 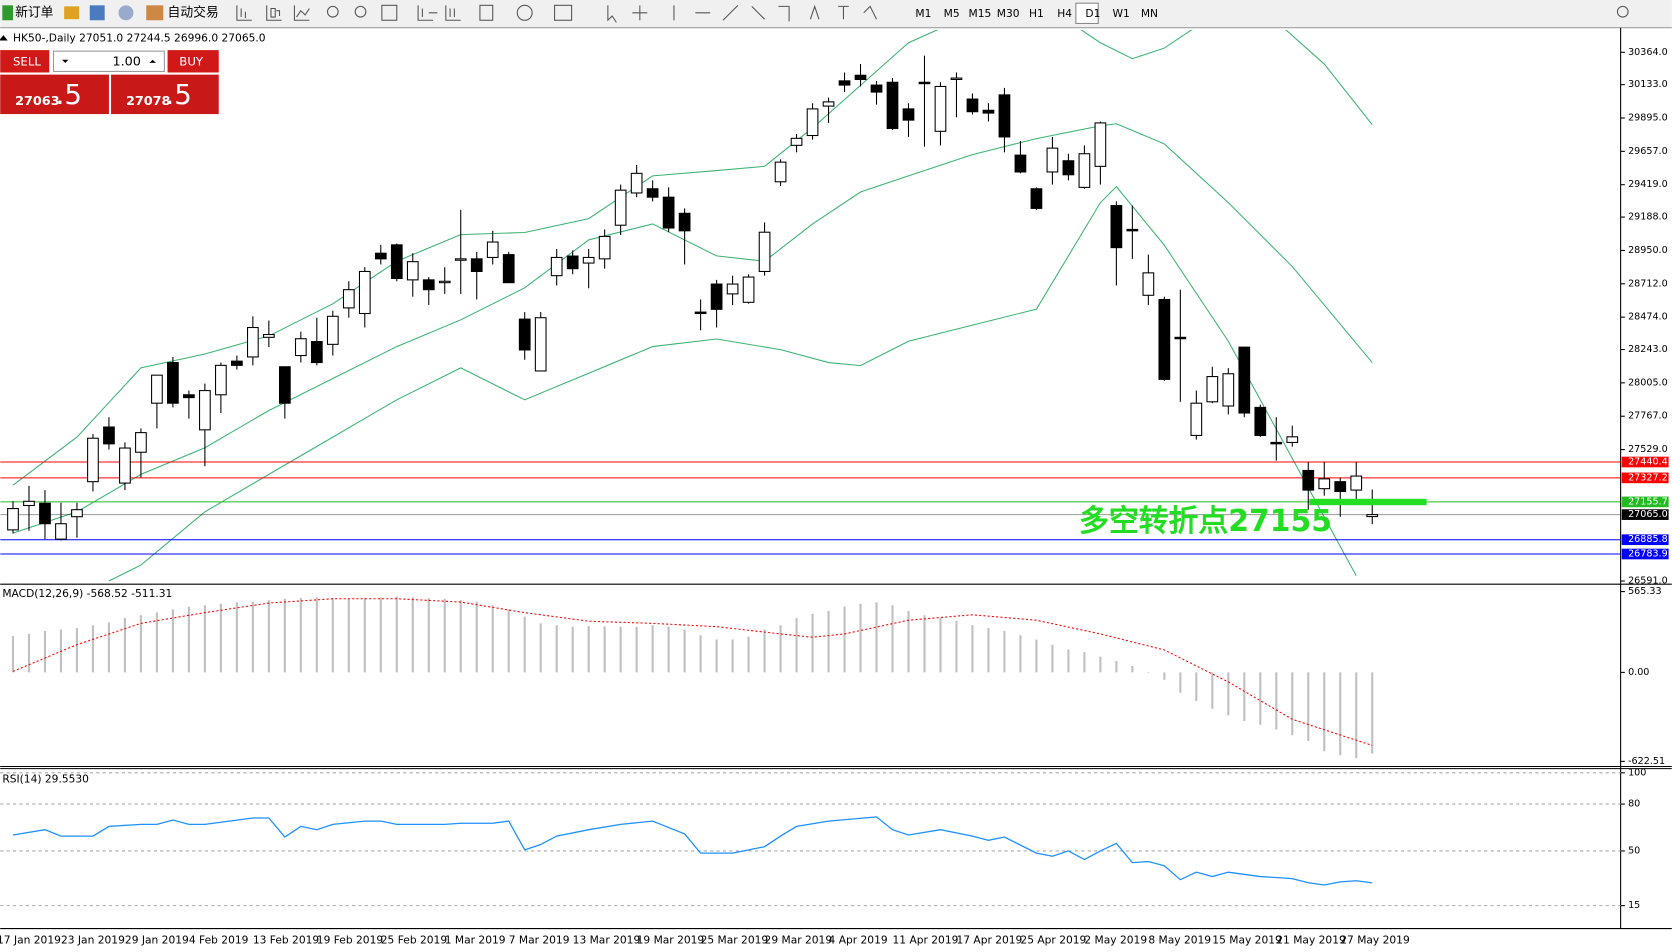 What do you see at coordinates (87, 593) in the screenshot?
I see `macd-title: MACD(12,26,9) -568.52 -511.31` at bounding box center [87, 593].